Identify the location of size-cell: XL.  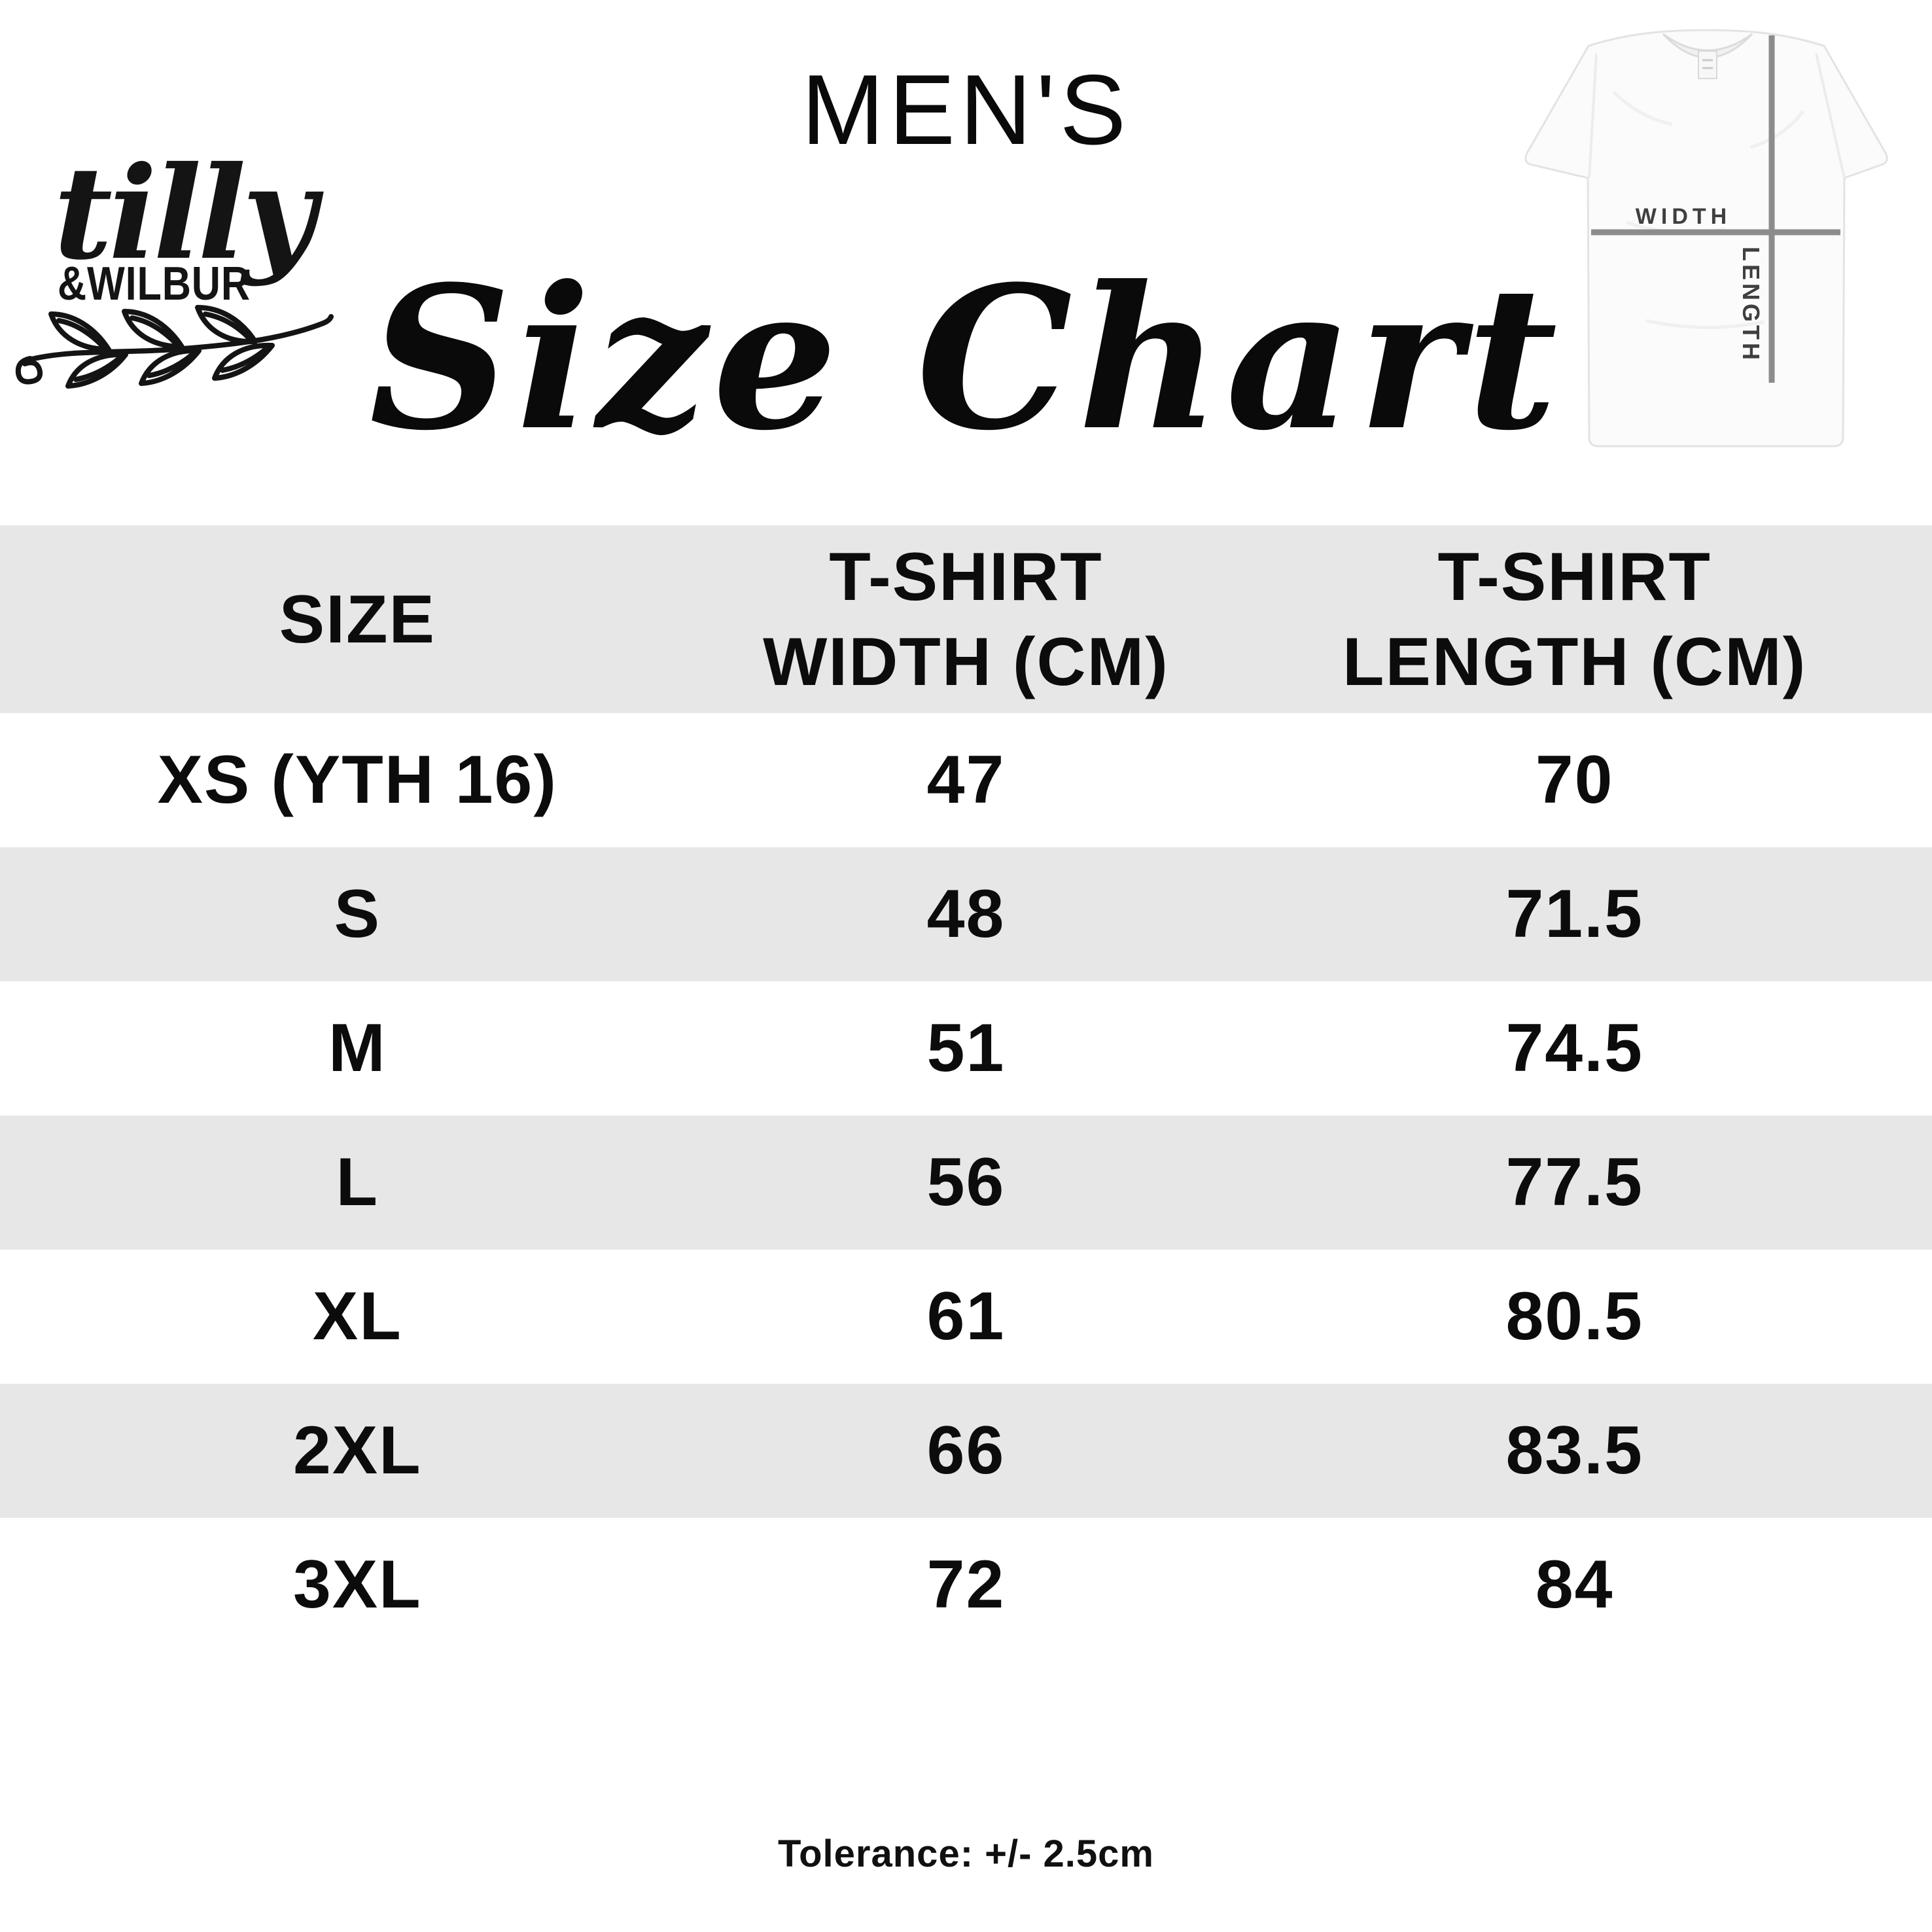
(357, 1316).